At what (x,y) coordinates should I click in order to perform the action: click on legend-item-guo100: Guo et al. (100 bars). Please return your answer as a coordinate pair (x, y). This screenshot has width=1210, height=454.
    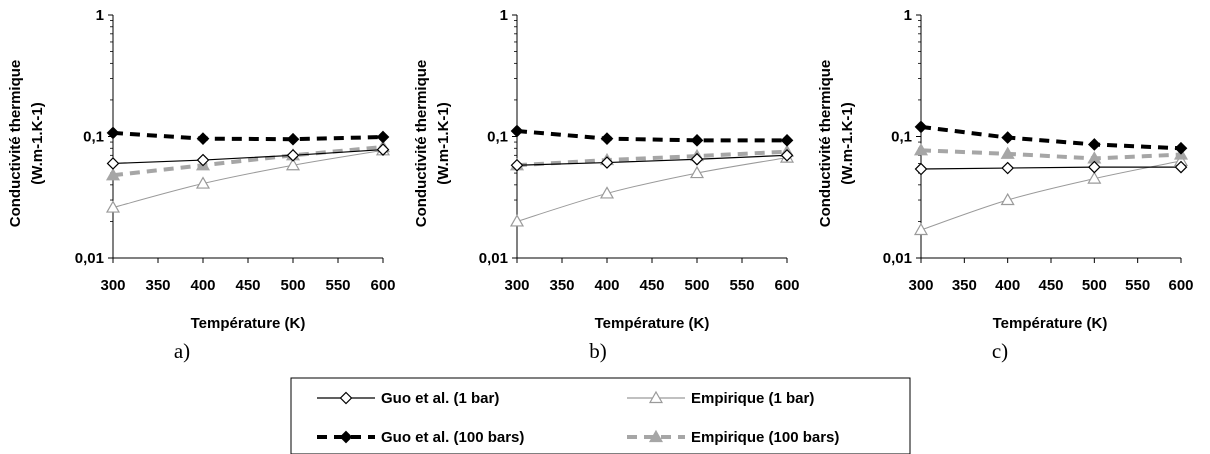
    Looking at the image, I should click on (420, 437).